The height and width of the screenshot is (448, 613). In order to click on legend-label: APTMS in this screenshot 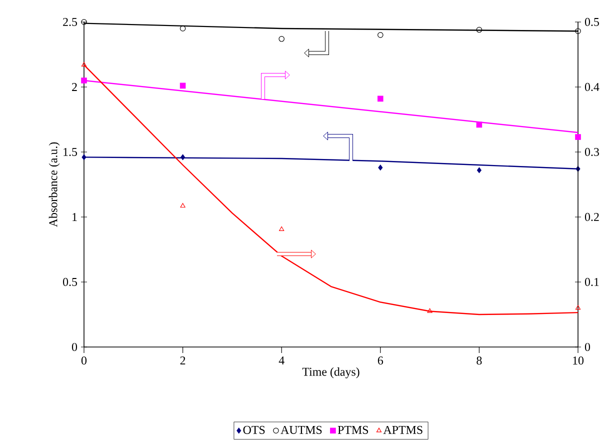, I will do `click(402, 430)`.